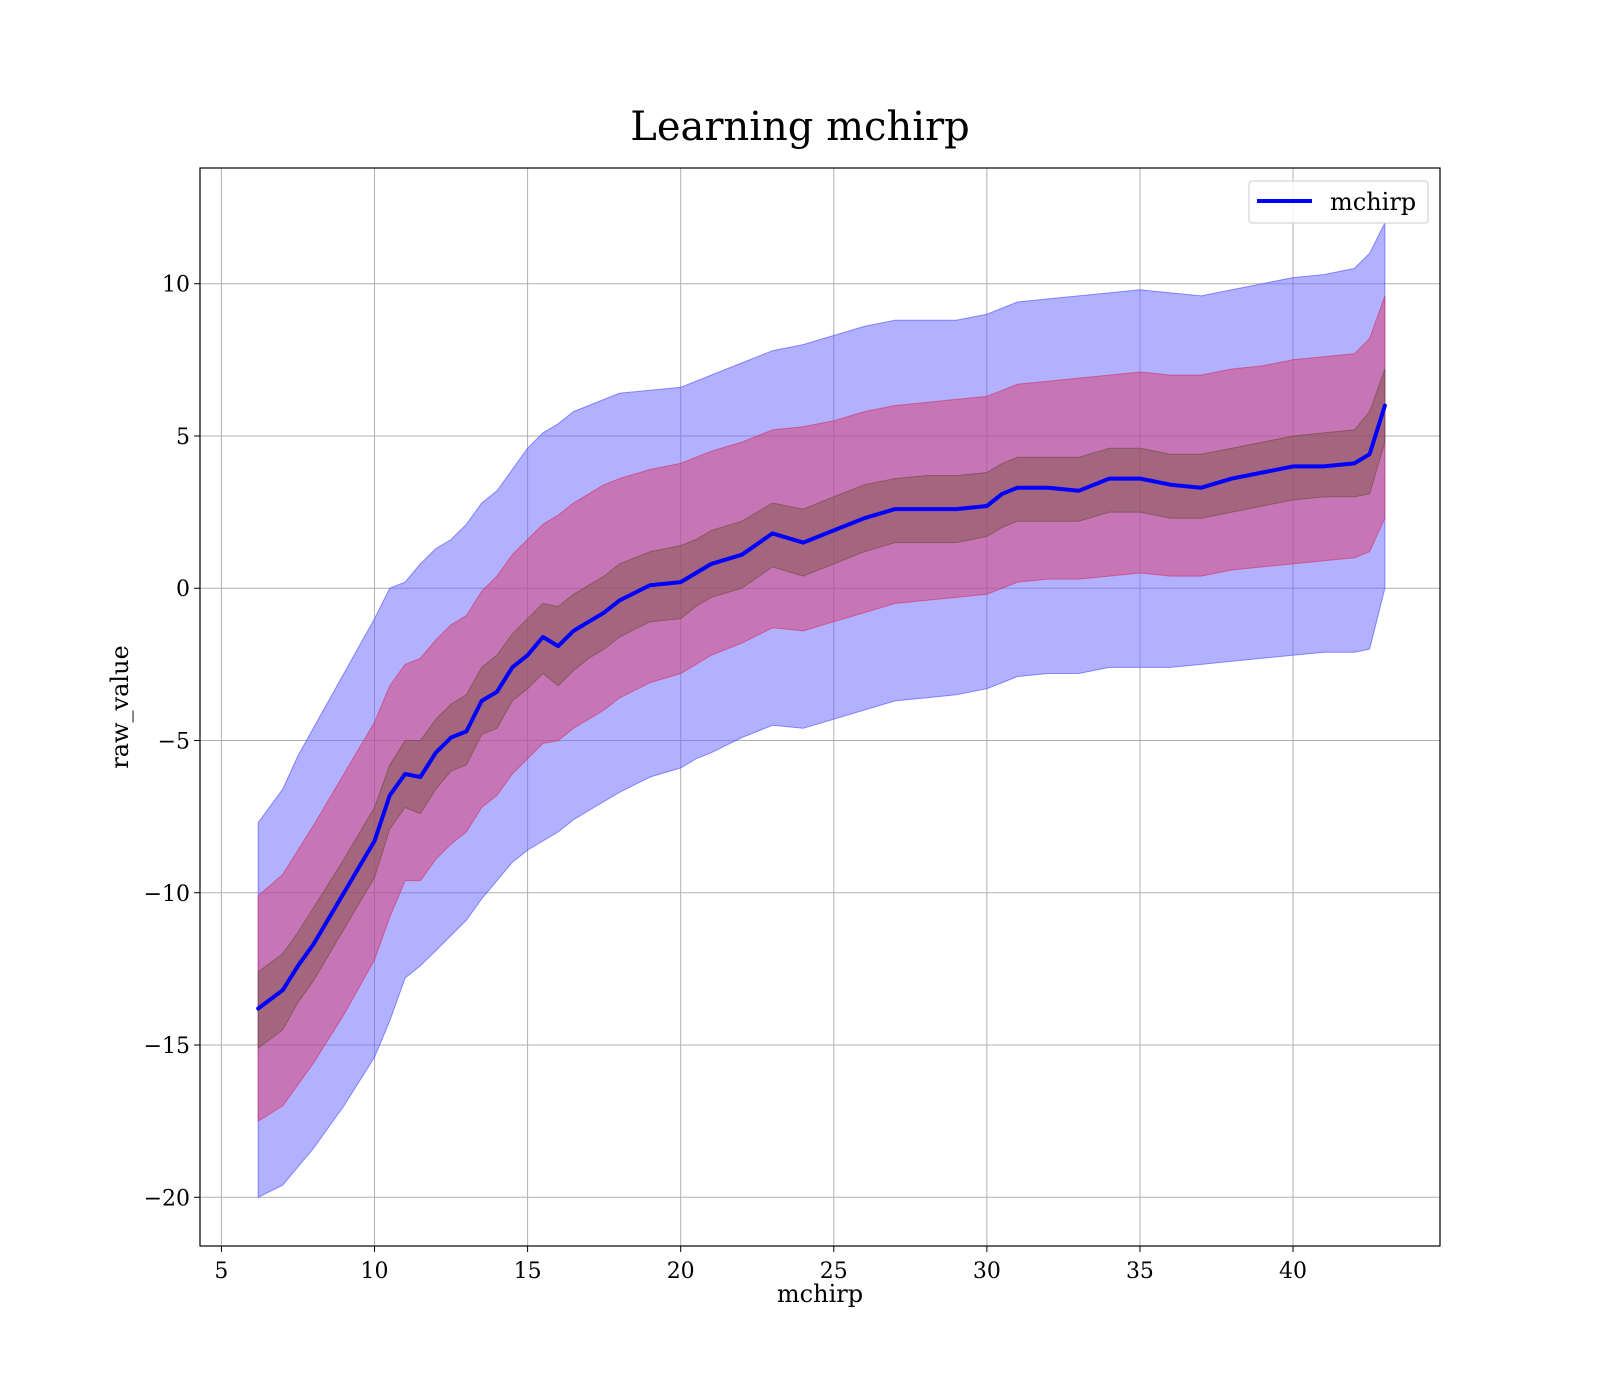 This screenshot has height=1400, width=1600. What do you see at coordinates (834, 1271) in the screenshot?
I see `x-tick-label: 25` at bounding box center [834, 1271].